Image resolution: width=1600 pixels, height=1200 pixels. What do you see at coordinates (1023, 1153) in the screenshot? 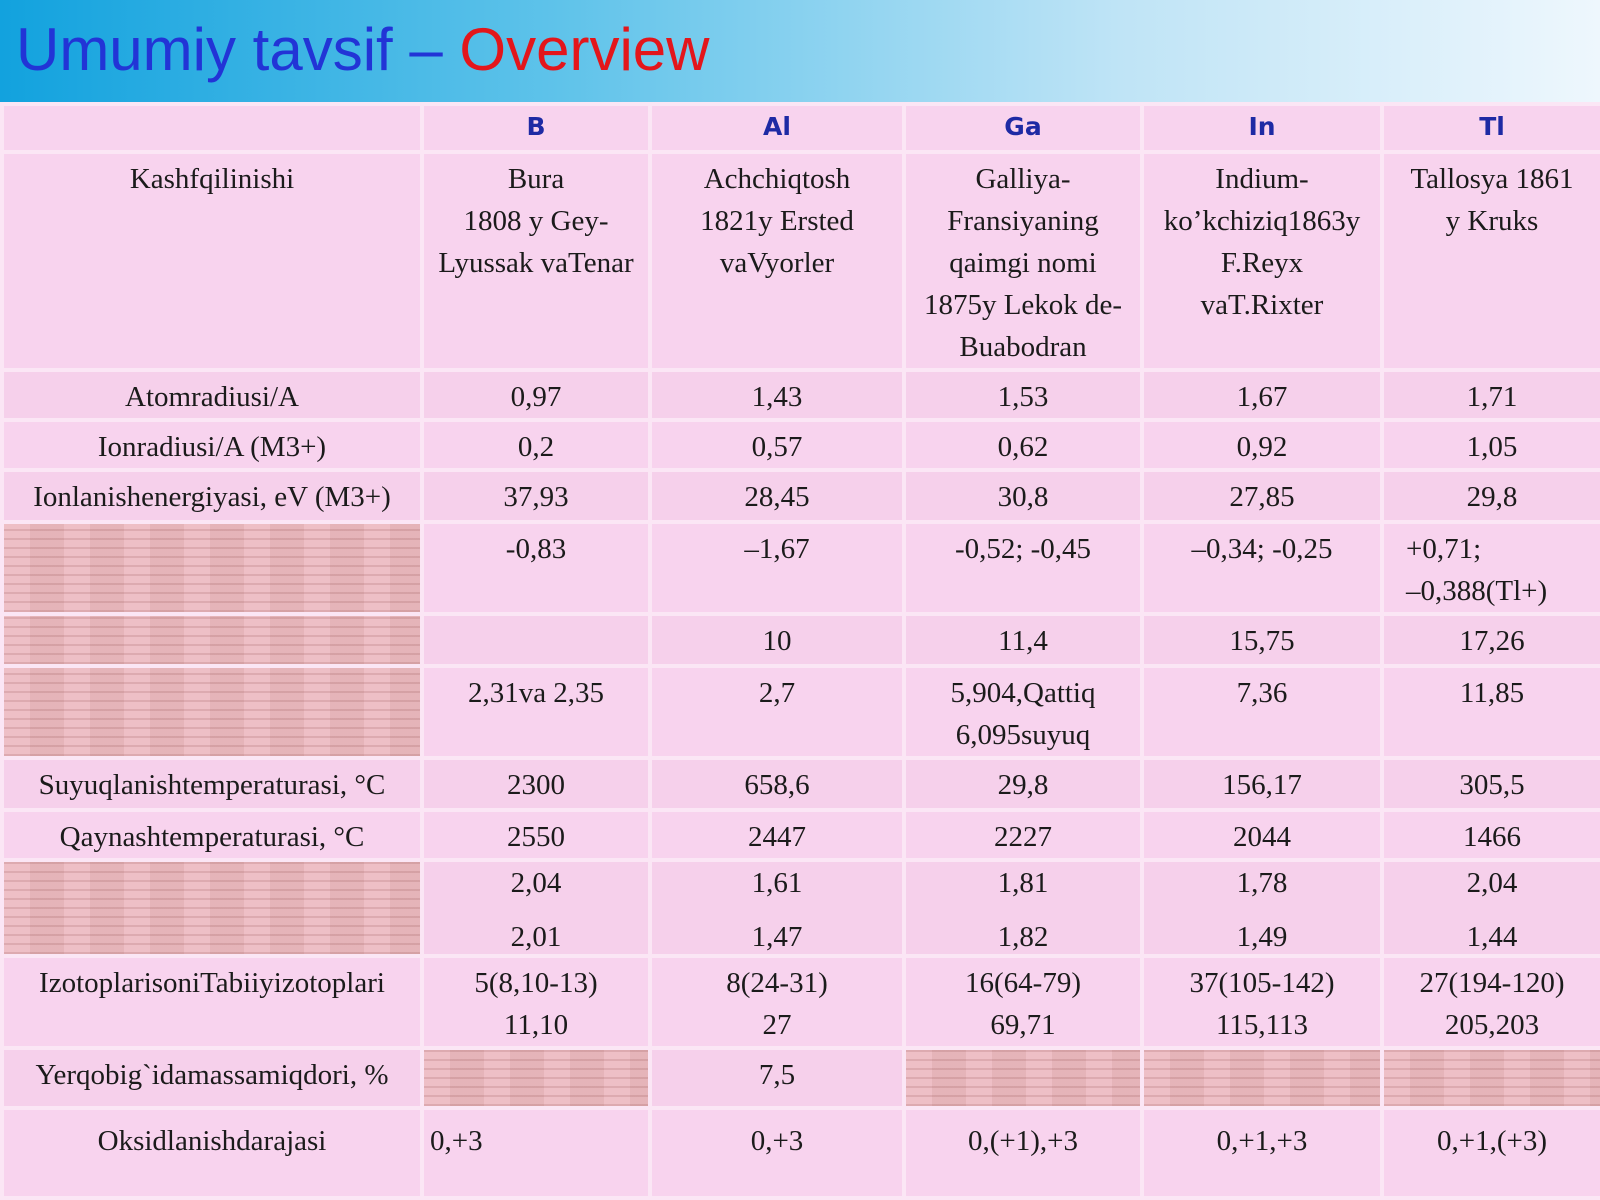
I see `table-cell: 0,(+1),+3` at bounding box center [1023, 1153].